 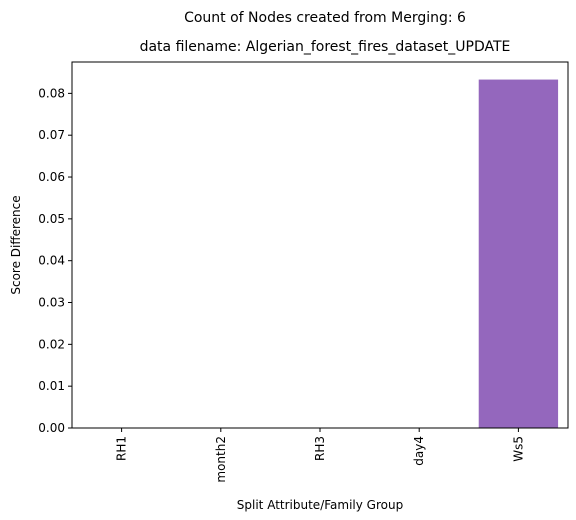 What do you see at coordinates (51, 177) in the screenshot?
I see `y-tick-label: 0.06` at bounding box center [51, 177].